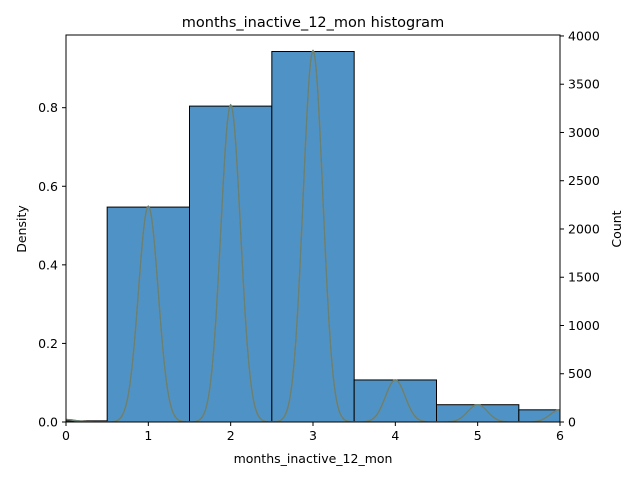 The image size is (640, 480). I want to click on x-tick-label: 0, so click(66, 435).